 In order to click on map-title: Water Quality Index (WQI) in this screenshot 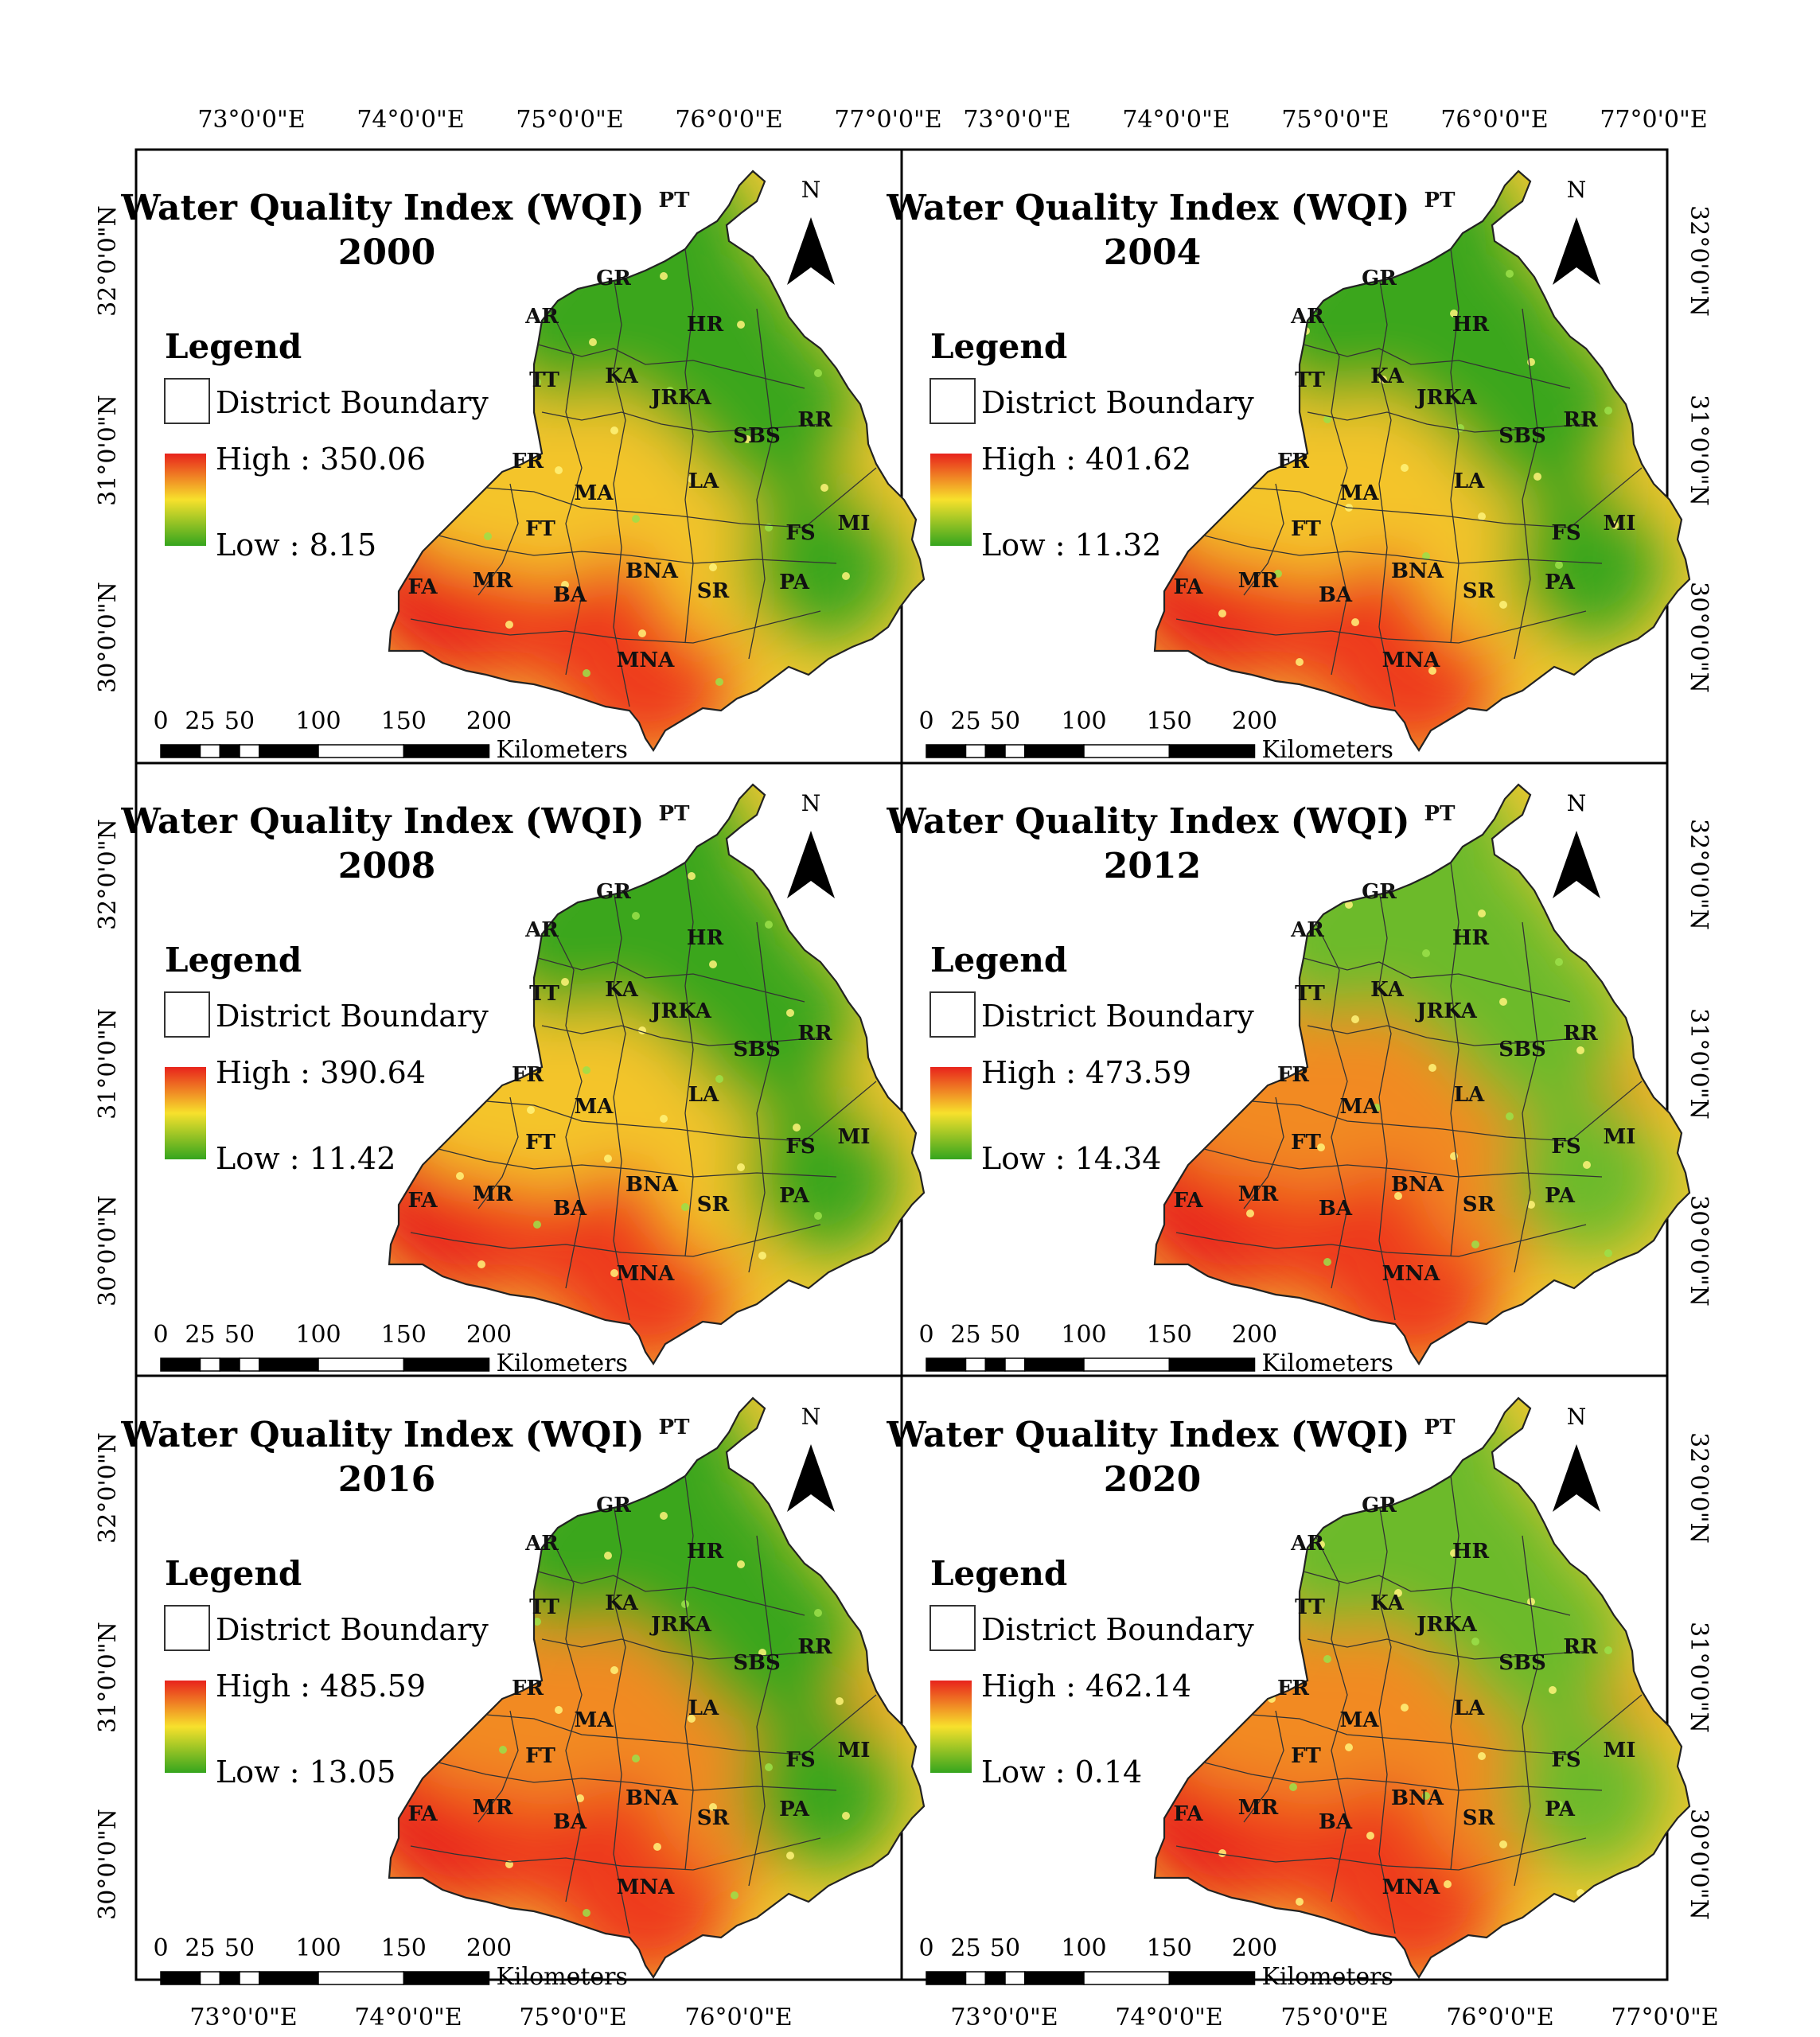, I will do `click(382, 821)`.